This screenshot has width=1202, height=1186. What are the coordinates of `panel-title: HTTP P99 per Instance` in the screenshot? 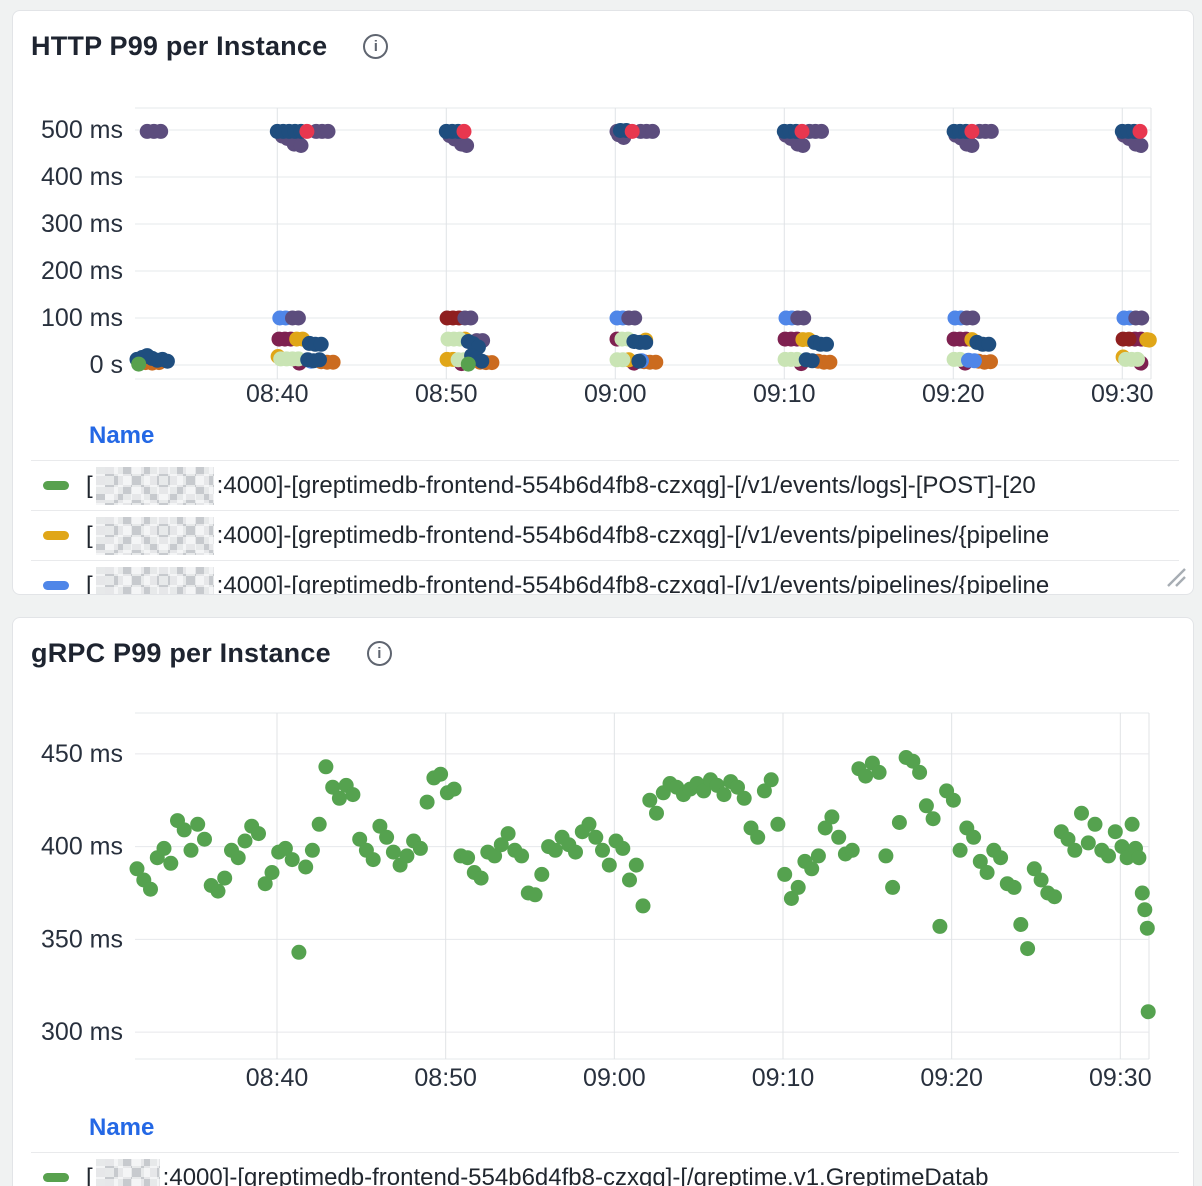 It's located at (179, 46).